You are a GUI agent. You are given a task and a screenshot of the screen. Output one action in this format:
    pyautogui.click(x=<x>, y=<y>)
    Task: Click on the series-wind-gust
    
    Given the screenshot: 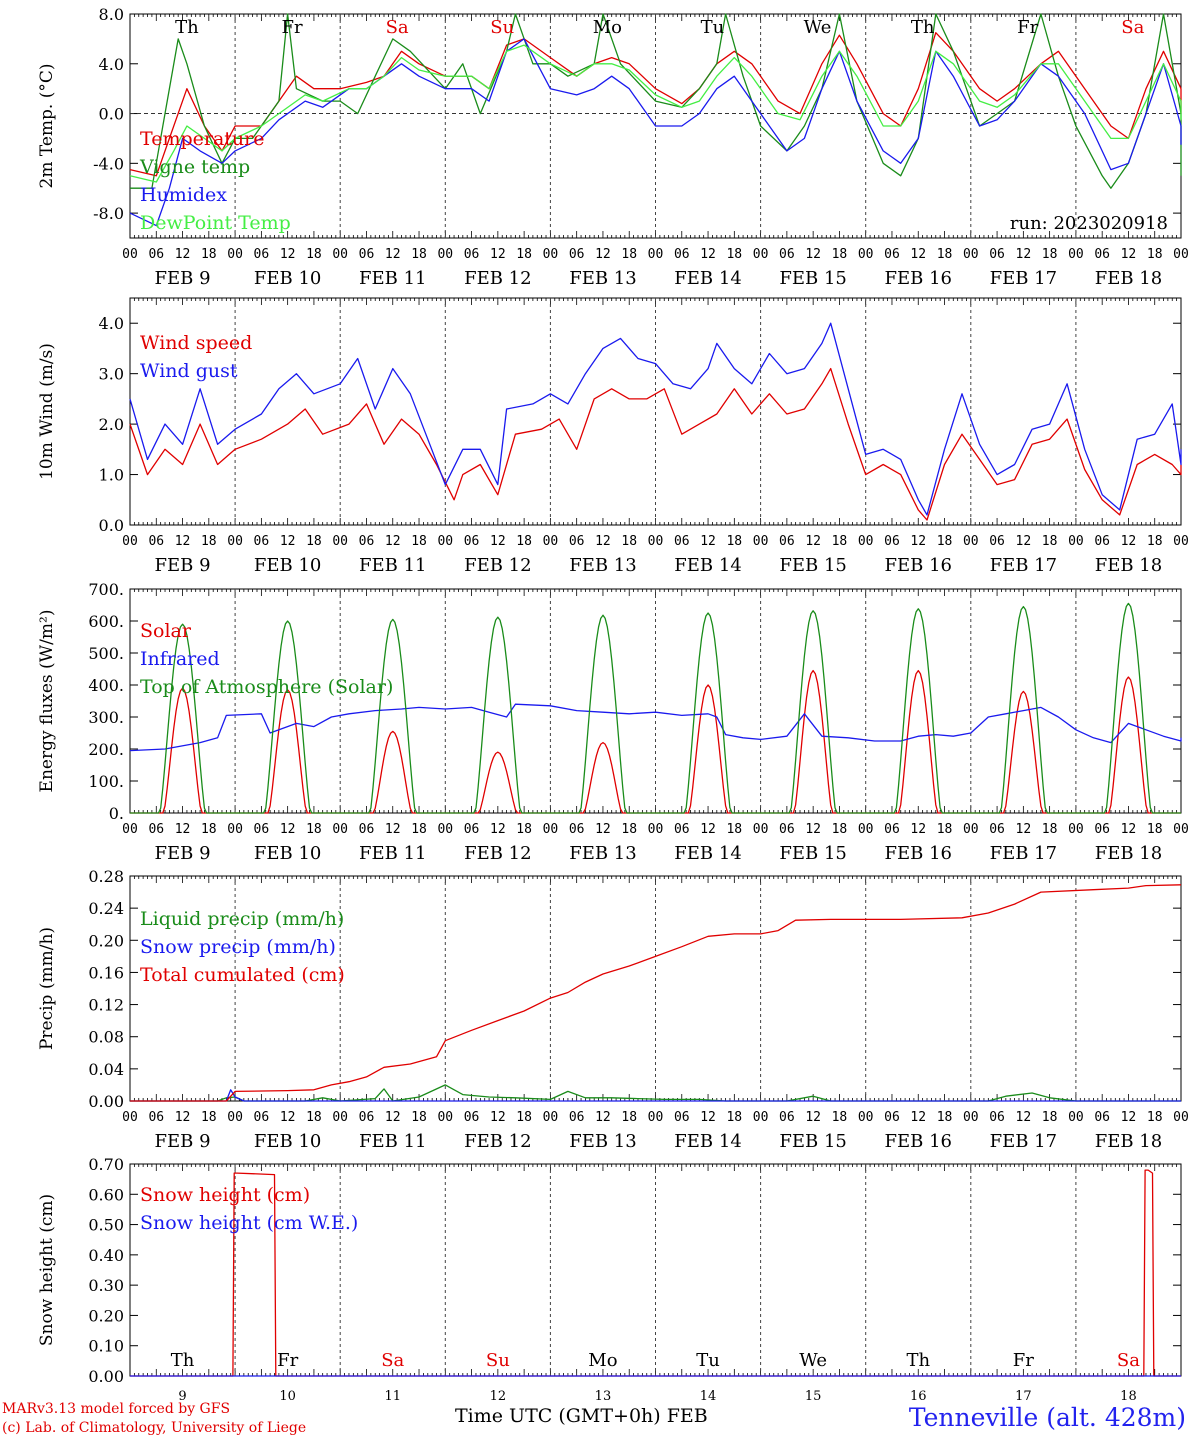 What is the action you would take?
    pyautogui.click(x=655, y=419)
    